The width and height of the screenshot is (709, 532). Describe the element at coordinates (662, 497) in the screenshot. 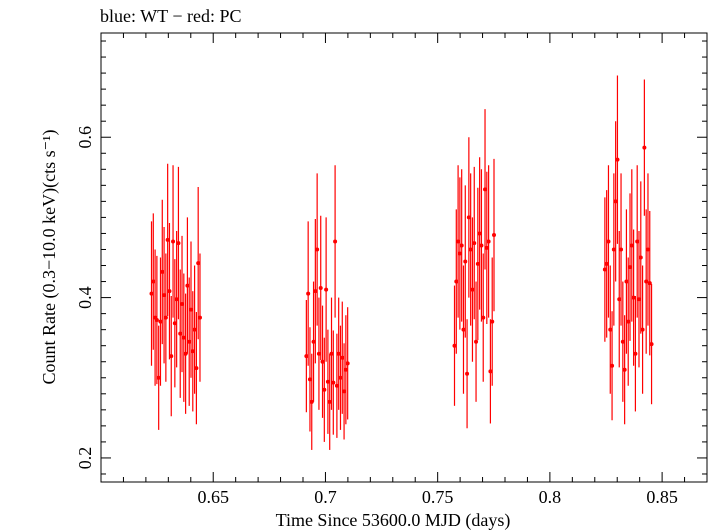

I see `x-tick-label: 0.85` at that location.